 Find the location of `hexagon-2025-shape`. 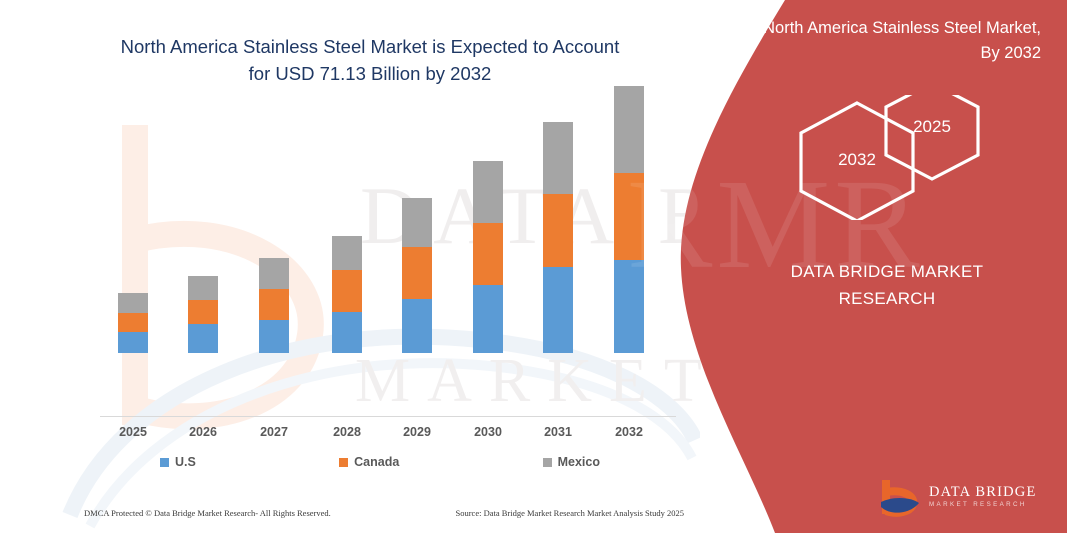

hexagon-2025-shape is located at coordinates (932, 131).